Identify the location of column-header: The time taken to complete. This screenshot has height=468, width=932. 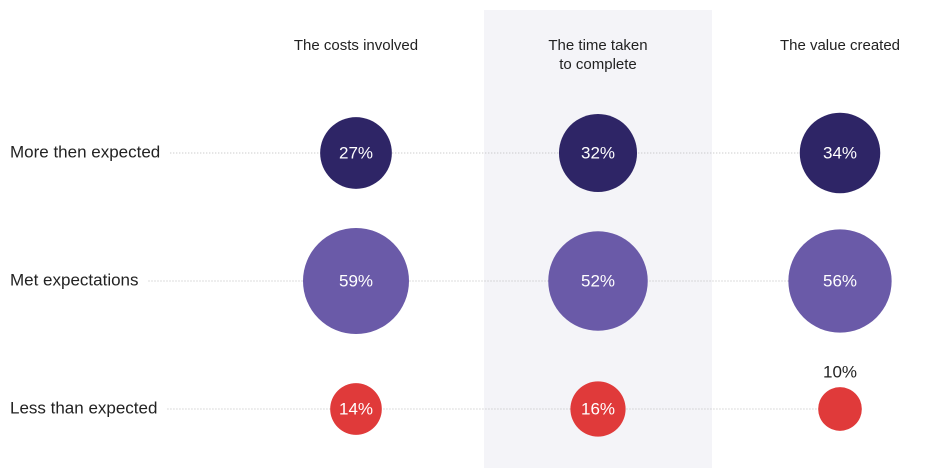
(598, 55).